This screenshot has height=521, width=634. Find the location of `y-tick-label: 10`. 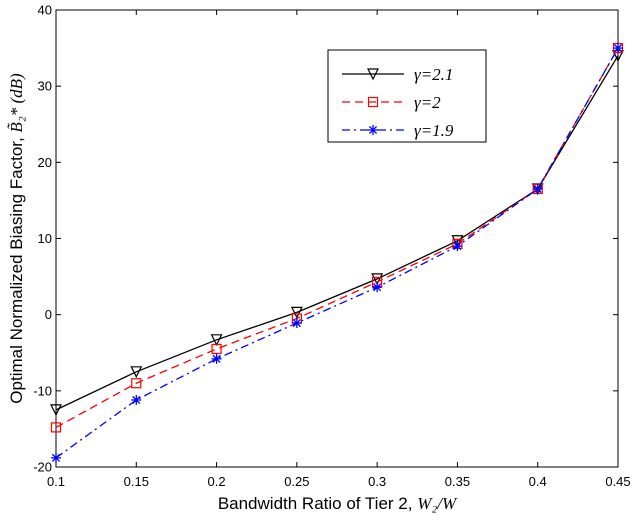

y-tick-label: 10 is located at coordinates (45, 238).